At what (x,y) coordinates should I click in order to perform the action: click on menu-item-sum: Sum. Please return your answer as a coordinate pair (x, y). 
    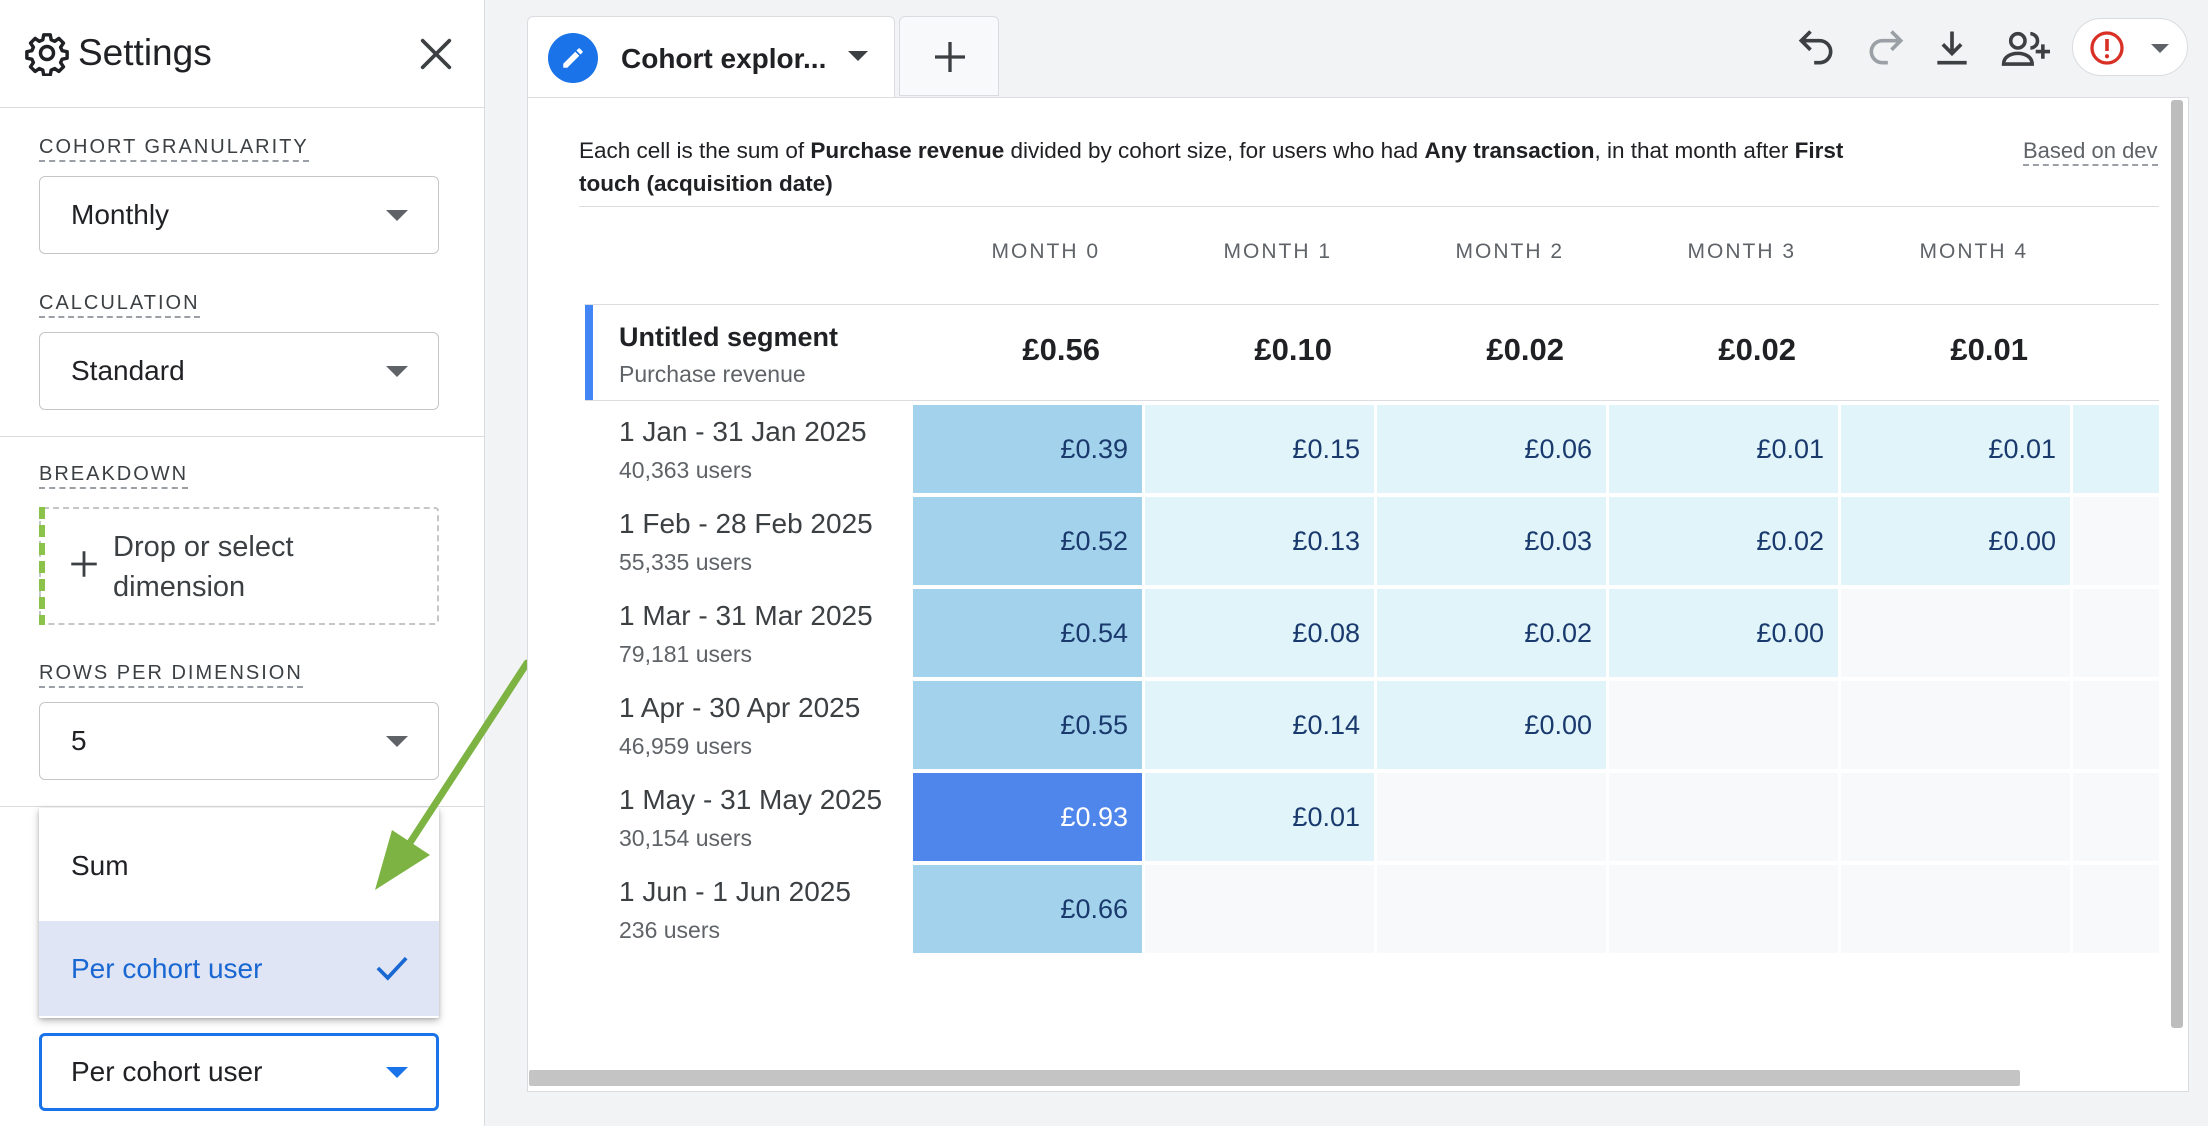
    Looking at the image, I should click on (239, 865).